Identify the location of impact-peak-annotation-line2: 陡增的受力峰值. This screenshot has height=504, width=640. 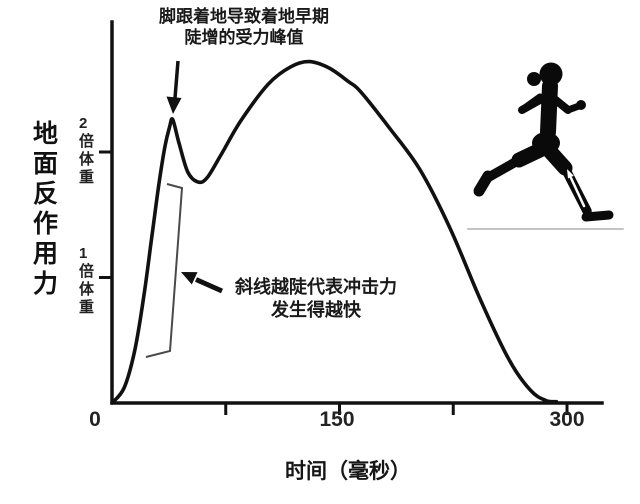
(244, 37).